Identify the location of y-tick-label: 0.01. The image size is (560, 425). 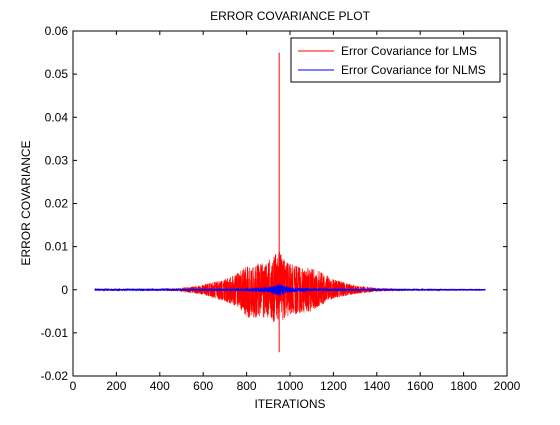
(57, 247).